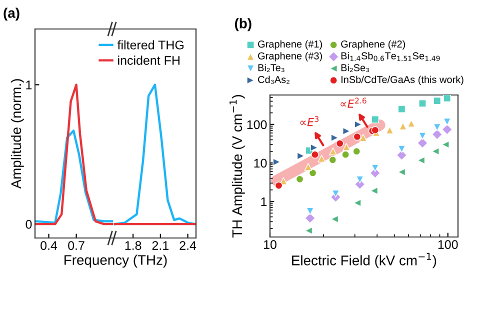 This screenshot has height=321, width=484. I want to click on x-tick-label: 100, so click(448, 244).